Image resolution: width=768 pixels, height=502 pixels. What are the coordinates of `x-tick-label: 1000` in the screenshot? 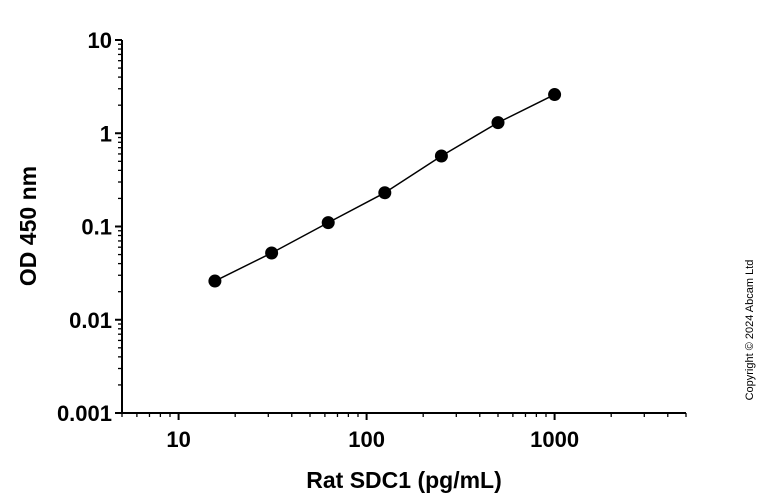 It's located at (554, 439).